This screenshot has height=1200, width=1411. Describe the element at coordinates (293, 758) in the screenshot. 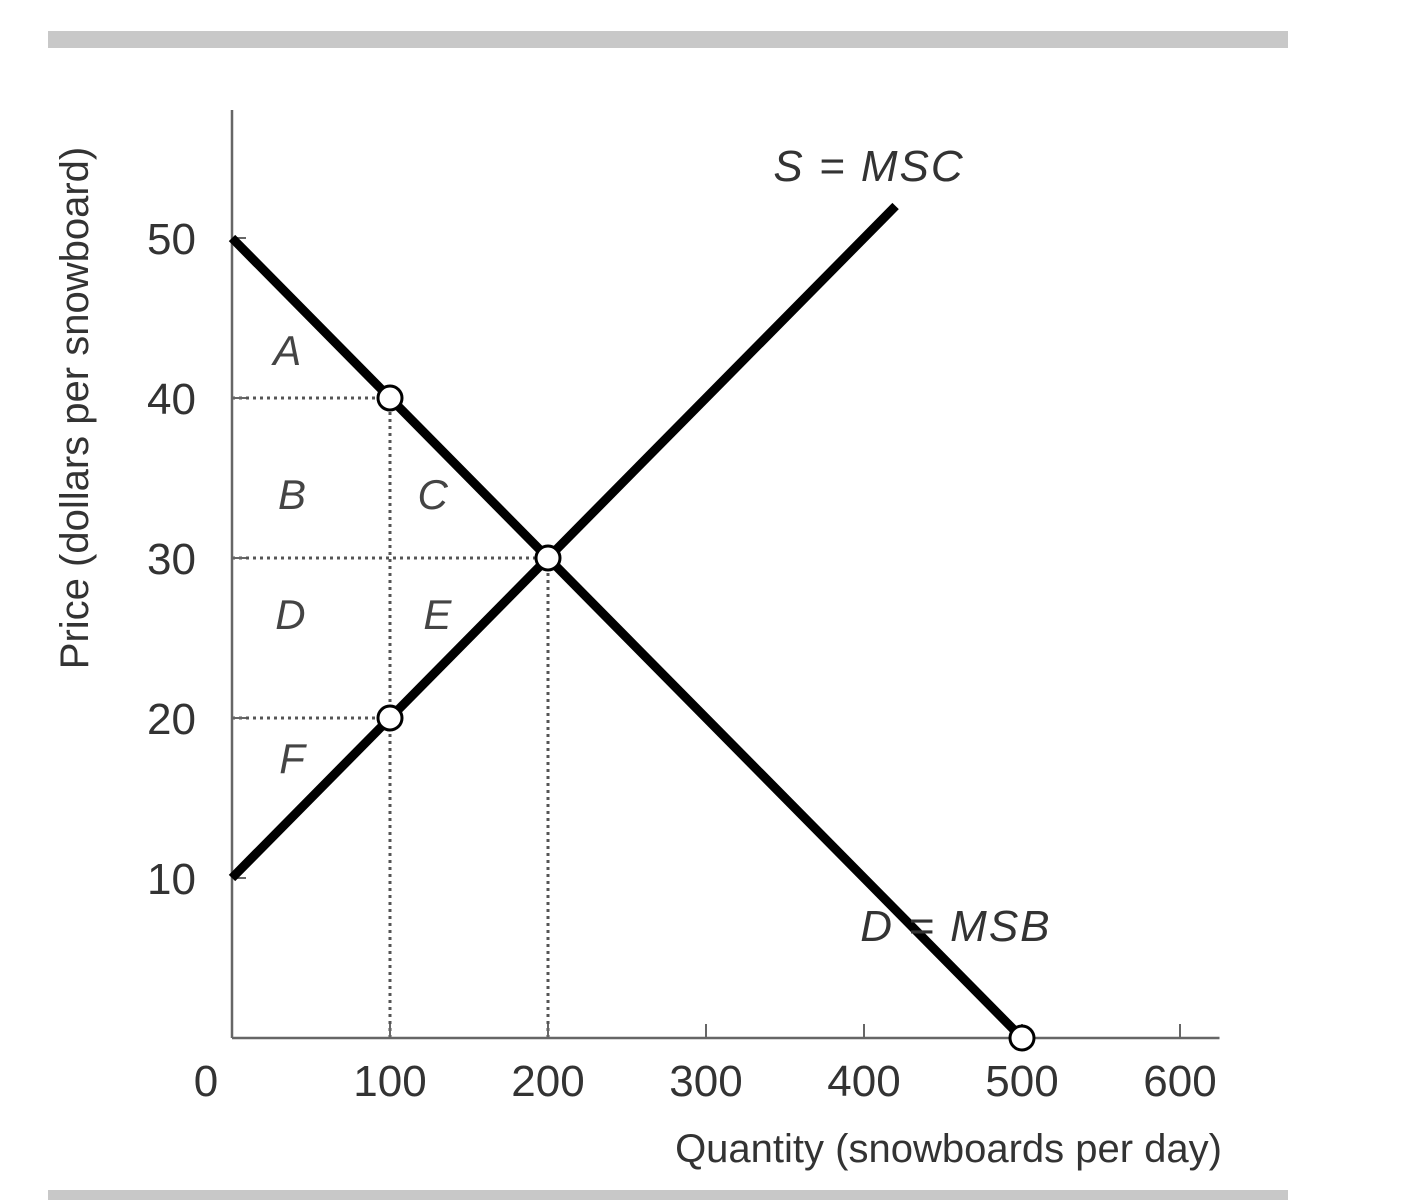

I see `region-label-f: F` at that location.